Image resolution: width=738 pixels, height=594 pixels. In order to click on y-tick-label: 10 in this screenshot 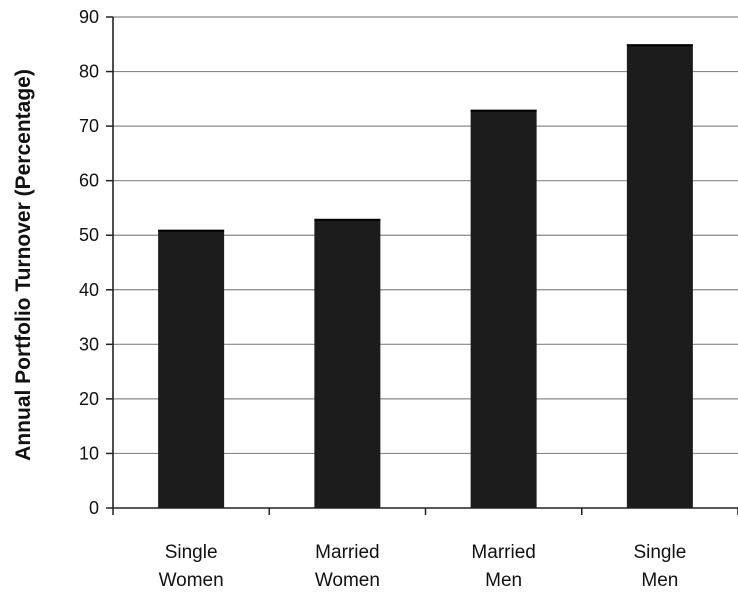, I will do `click(89, 453)`.